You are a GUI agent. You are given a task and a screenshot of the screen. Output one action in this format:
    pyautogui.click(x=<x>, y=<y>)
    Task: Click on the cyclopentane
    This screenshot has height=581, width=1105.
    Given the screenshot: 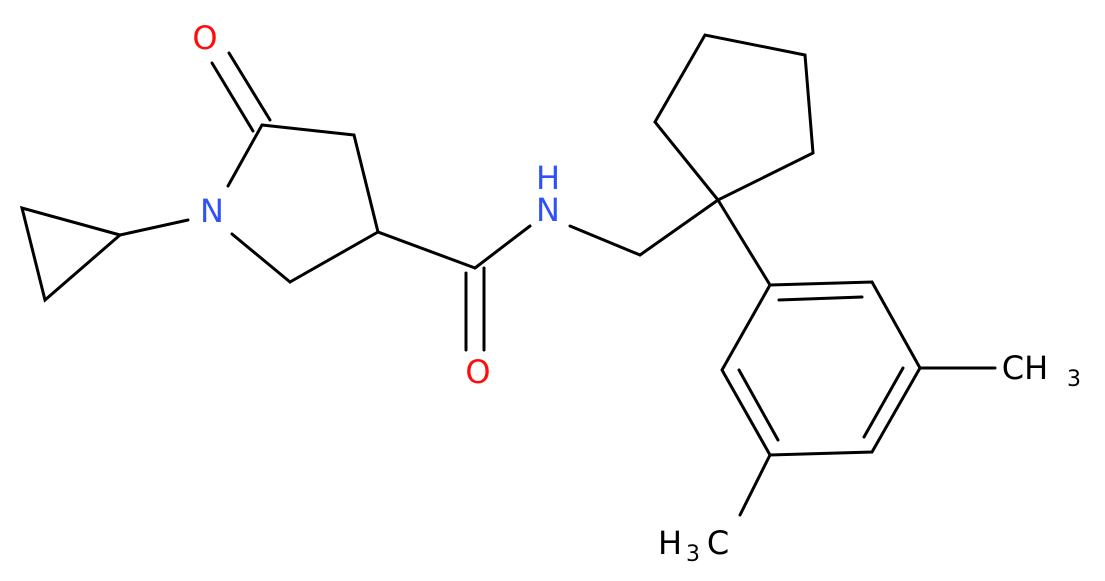 What is the action you would take?
    pyautogui.click(x=734, y=117)
    